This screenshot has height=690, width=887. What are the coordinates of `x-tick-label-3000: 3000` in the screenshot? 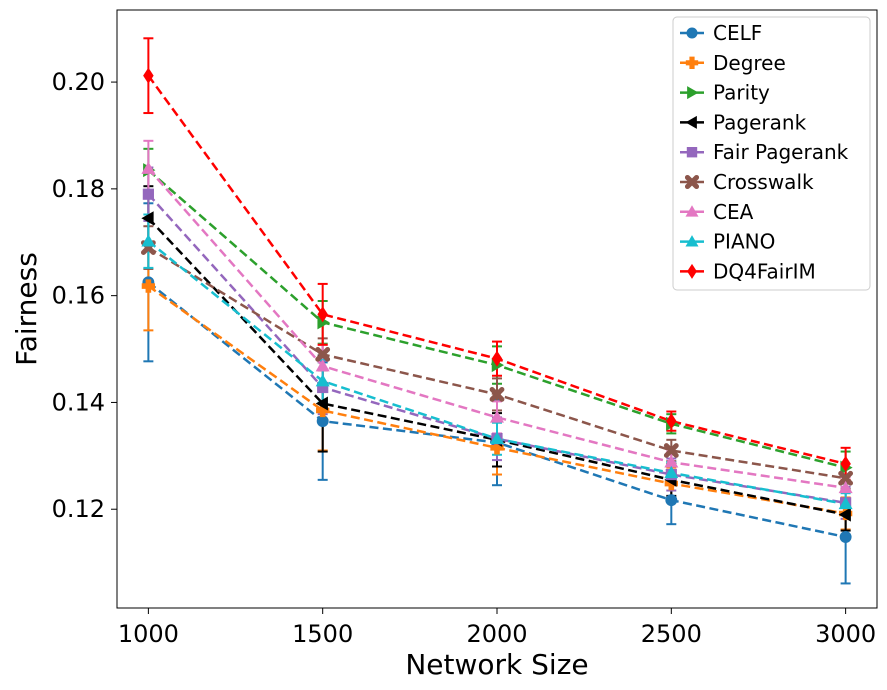 It's located at (845, 634).